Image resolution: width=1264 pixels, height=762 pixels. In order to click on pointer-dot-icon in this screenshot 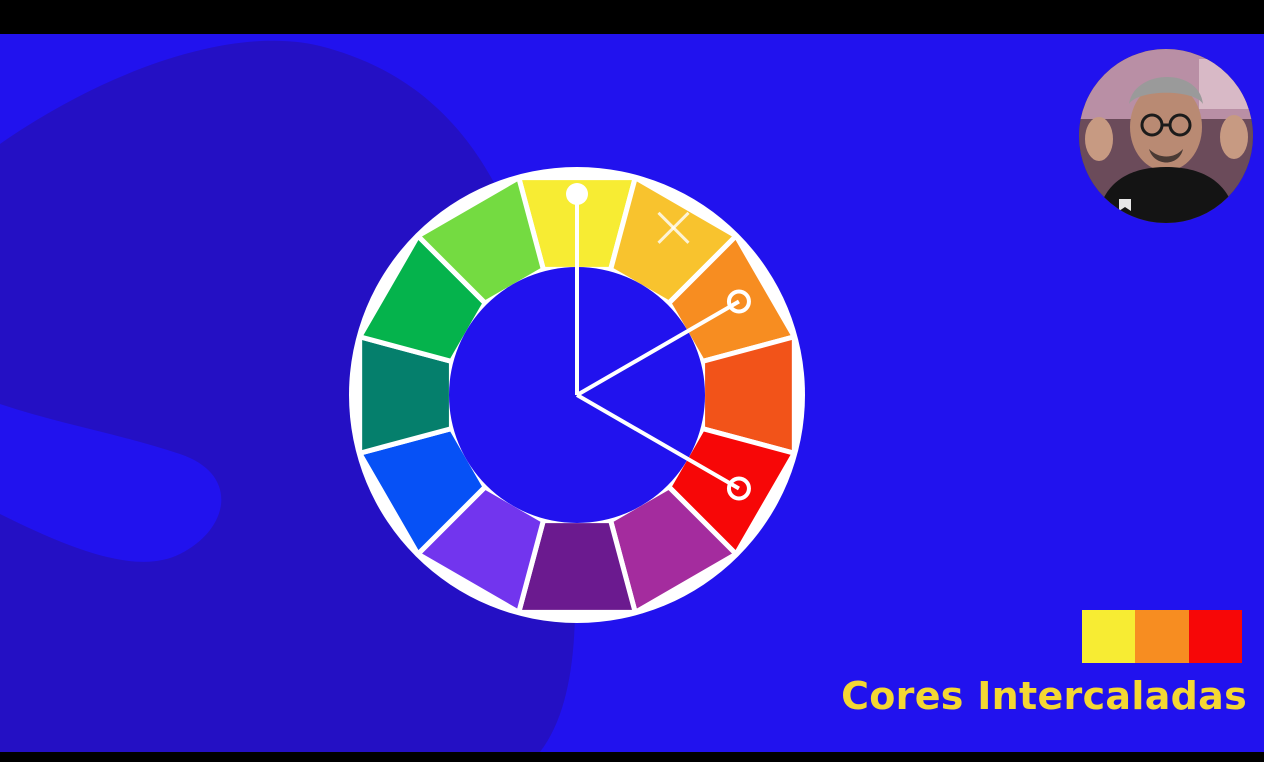, I will do `click(577, 194)`.